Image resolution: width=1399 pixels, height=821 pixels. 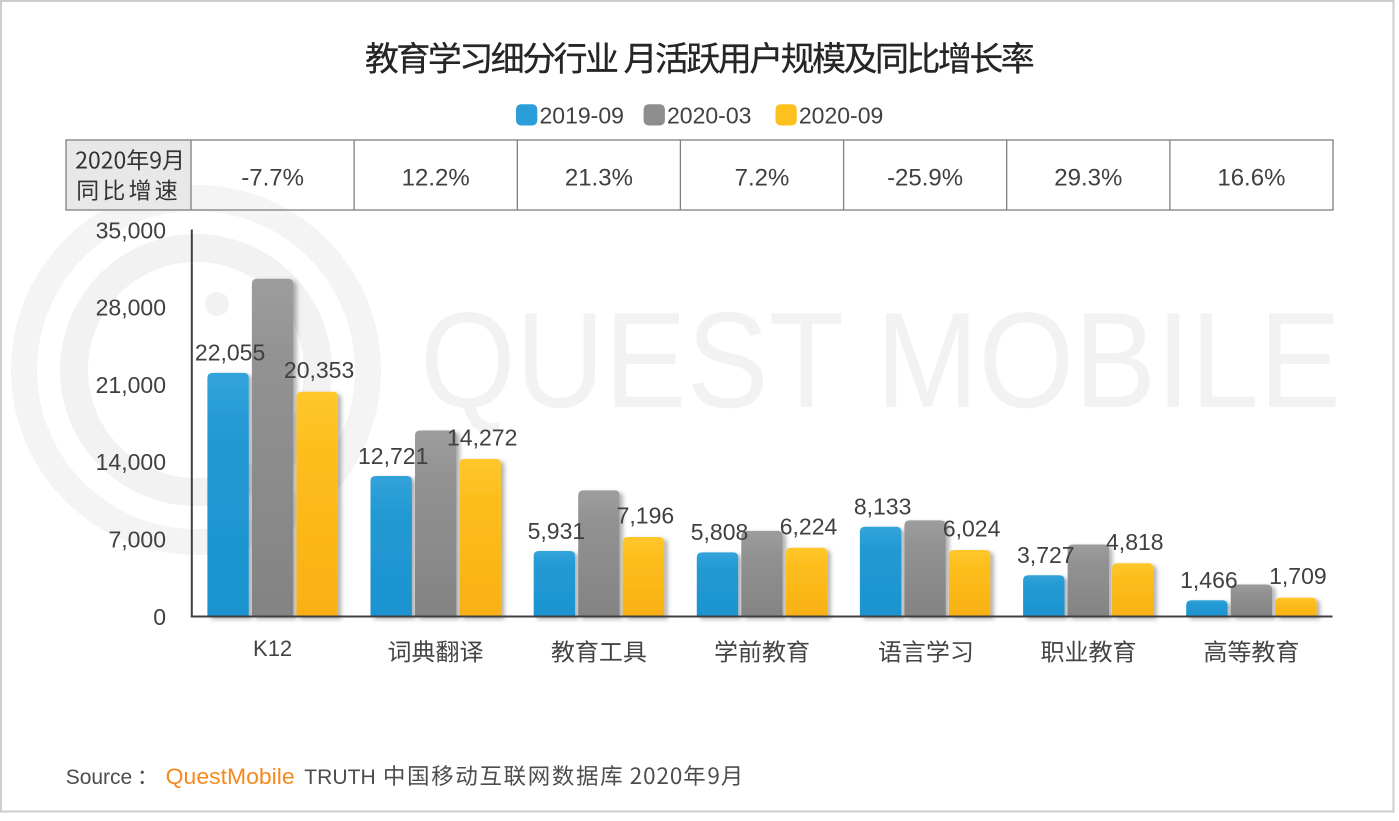 What do you see at coordinates (1088, 177) in the screenshot?
I see `svg-text: 29.3%` at bounding box center [1088, 177].